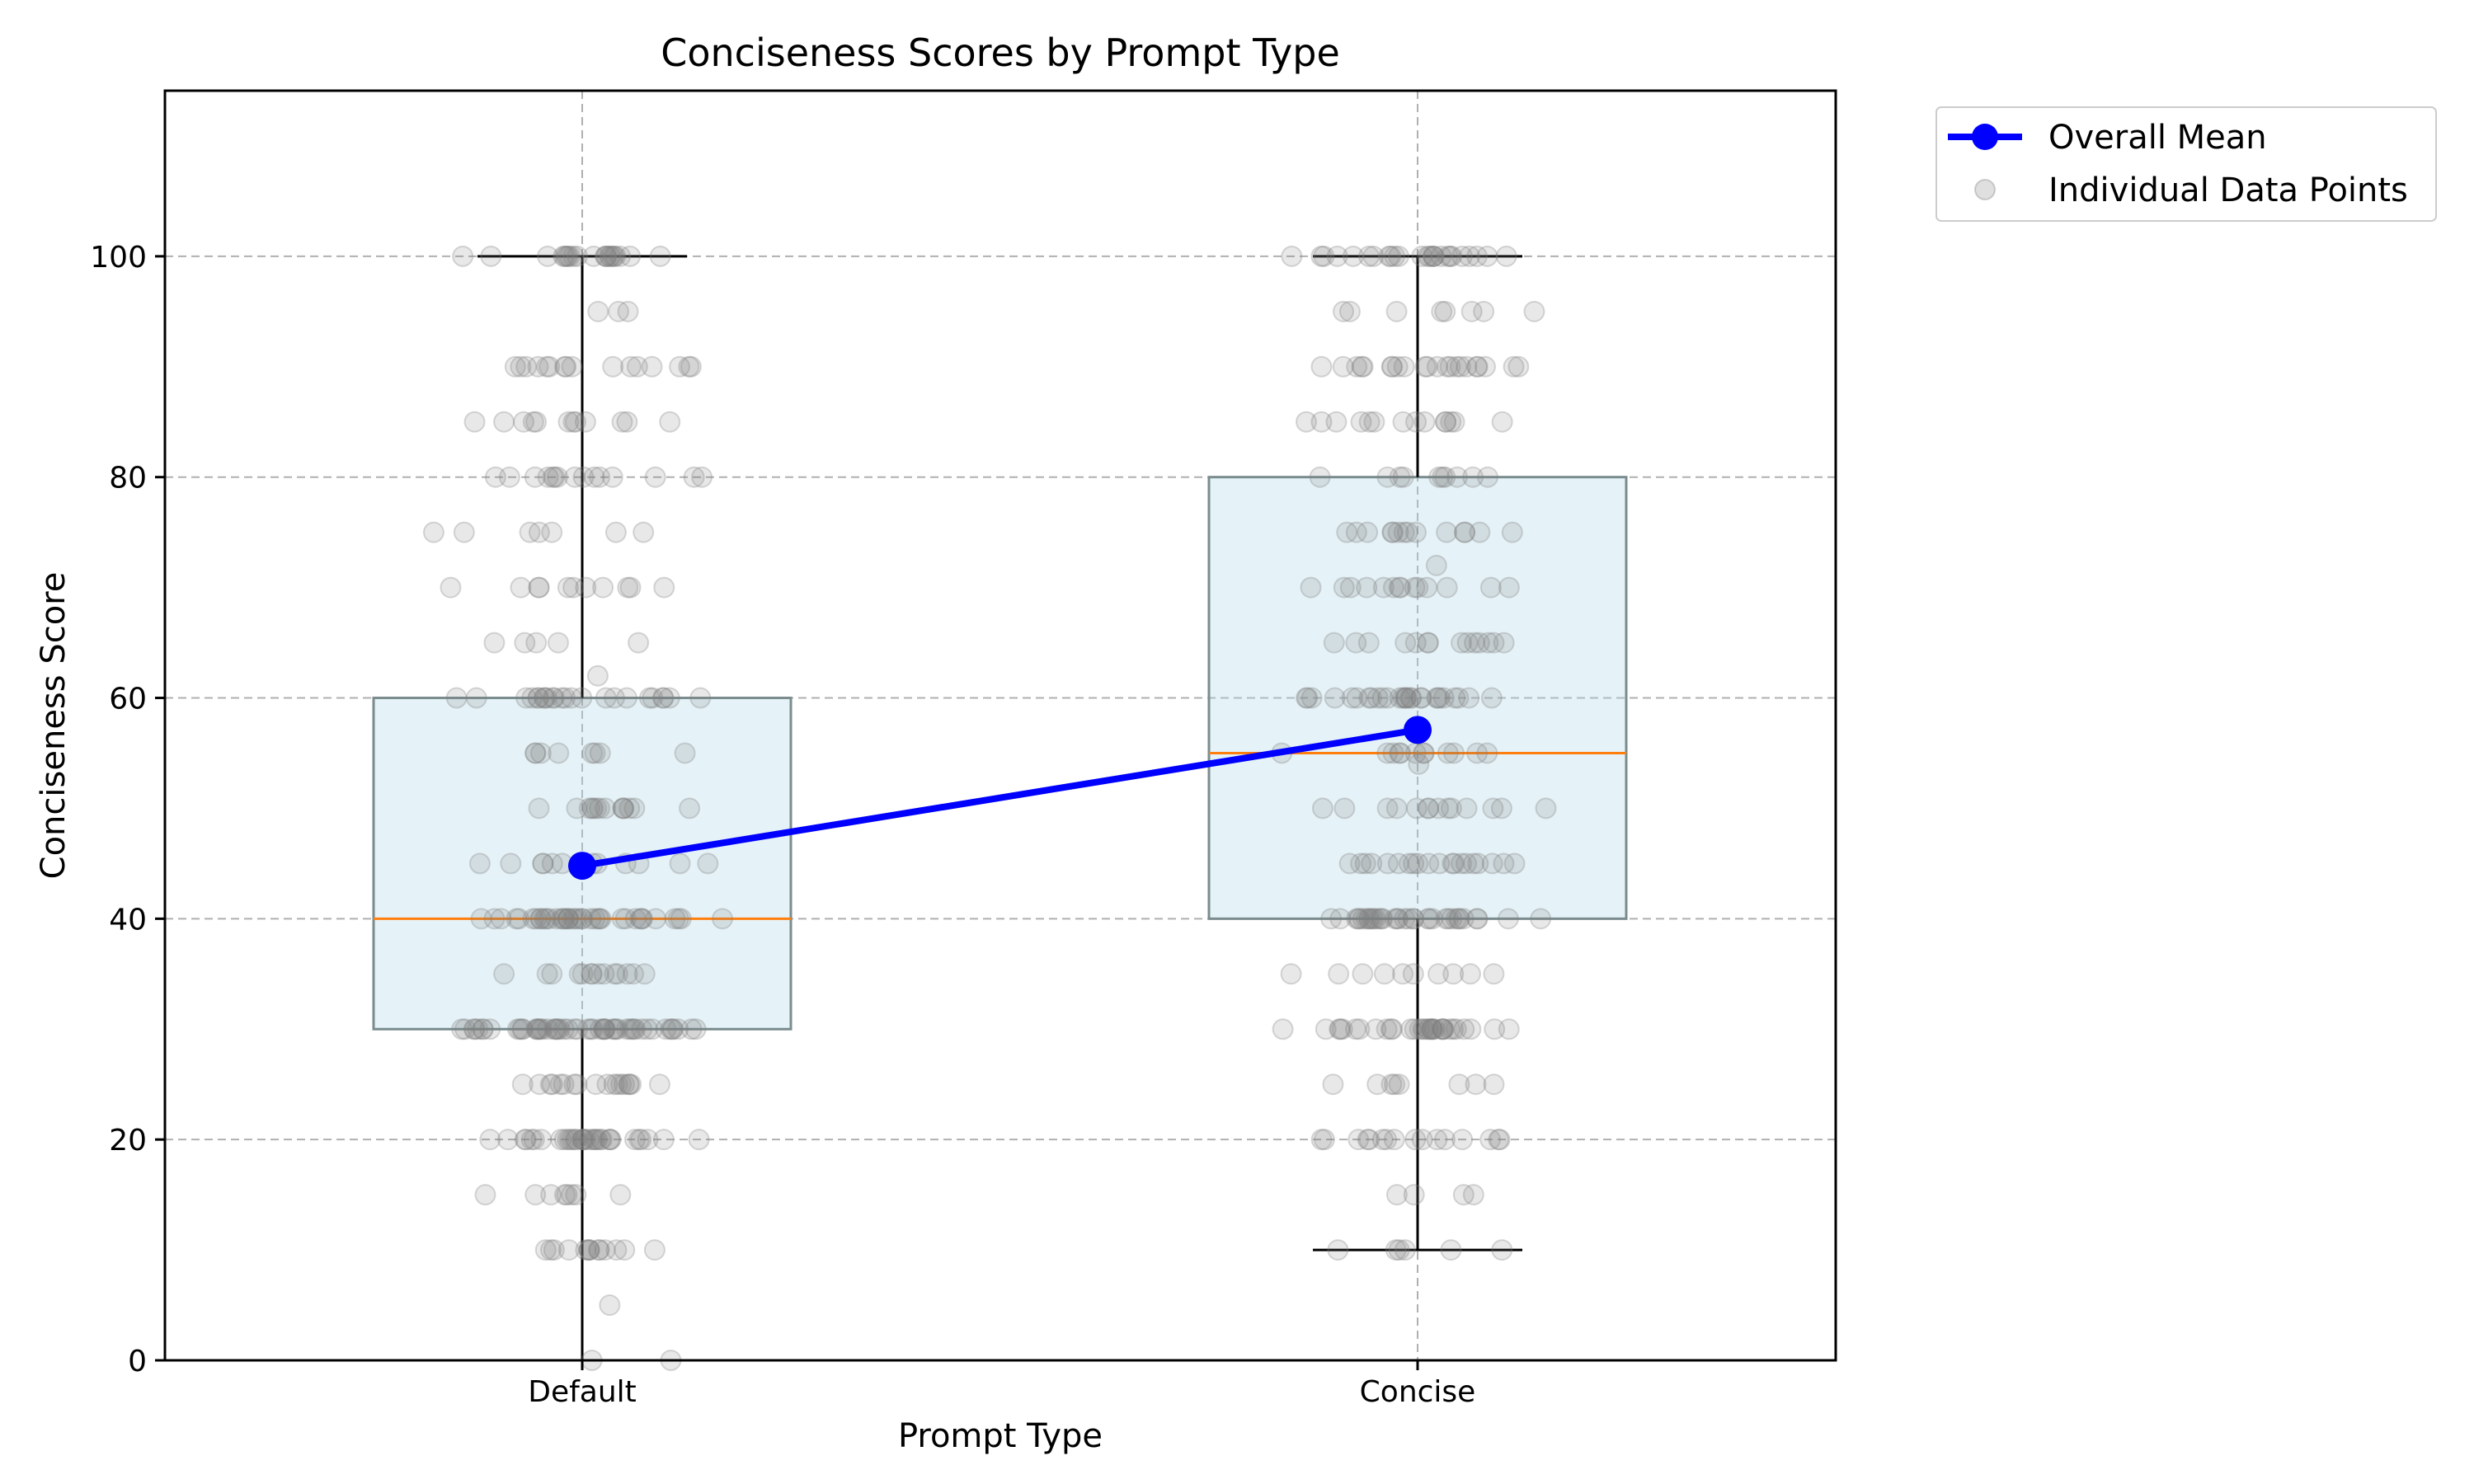  Describe the element at coordinates (1418, 730) in the screenshot. I see `mean-marker` at that location.